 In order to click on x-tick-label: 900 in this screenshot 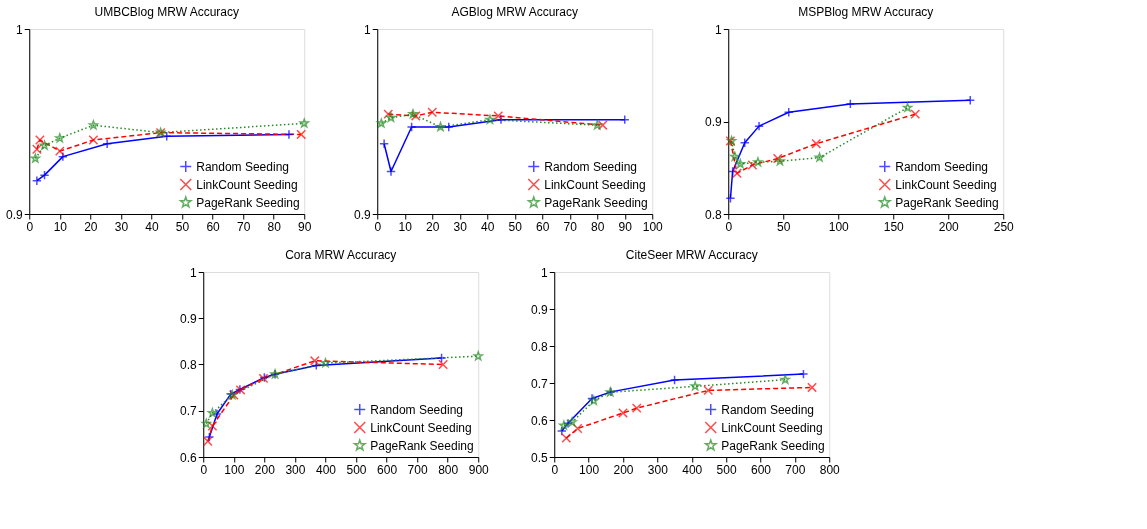, I will do `click(479, 469)`.